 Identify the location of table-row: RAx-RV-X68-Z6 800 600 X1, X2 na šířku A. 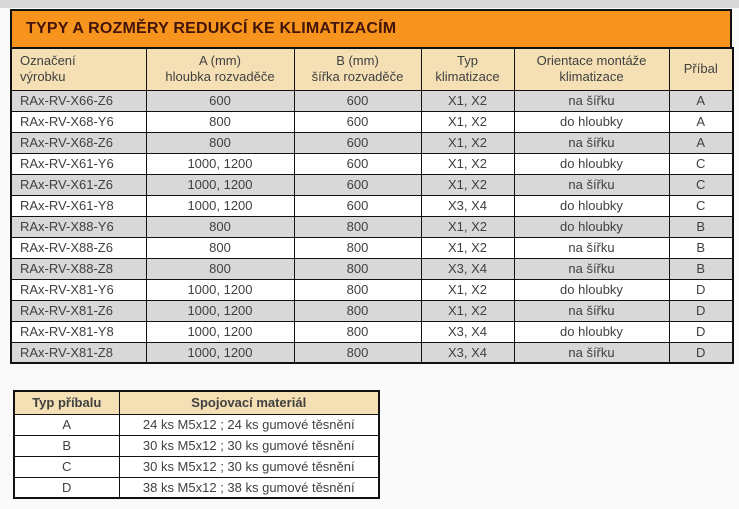
(372, 142).